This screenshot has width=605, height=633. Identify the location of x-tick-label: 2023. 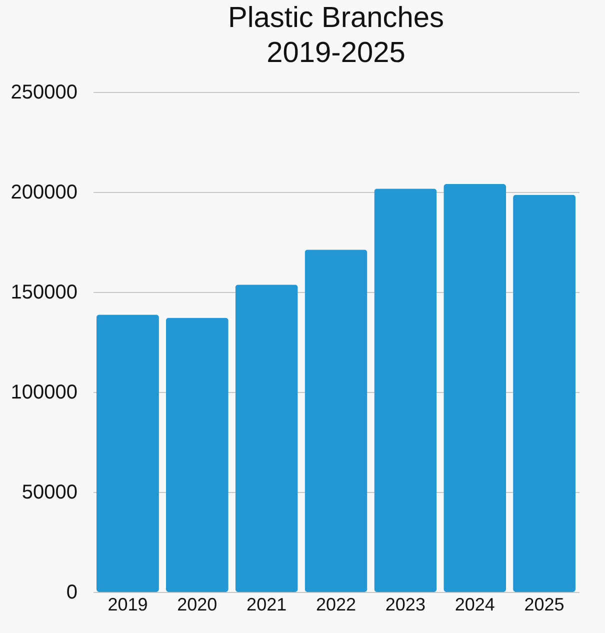
(405, 604).